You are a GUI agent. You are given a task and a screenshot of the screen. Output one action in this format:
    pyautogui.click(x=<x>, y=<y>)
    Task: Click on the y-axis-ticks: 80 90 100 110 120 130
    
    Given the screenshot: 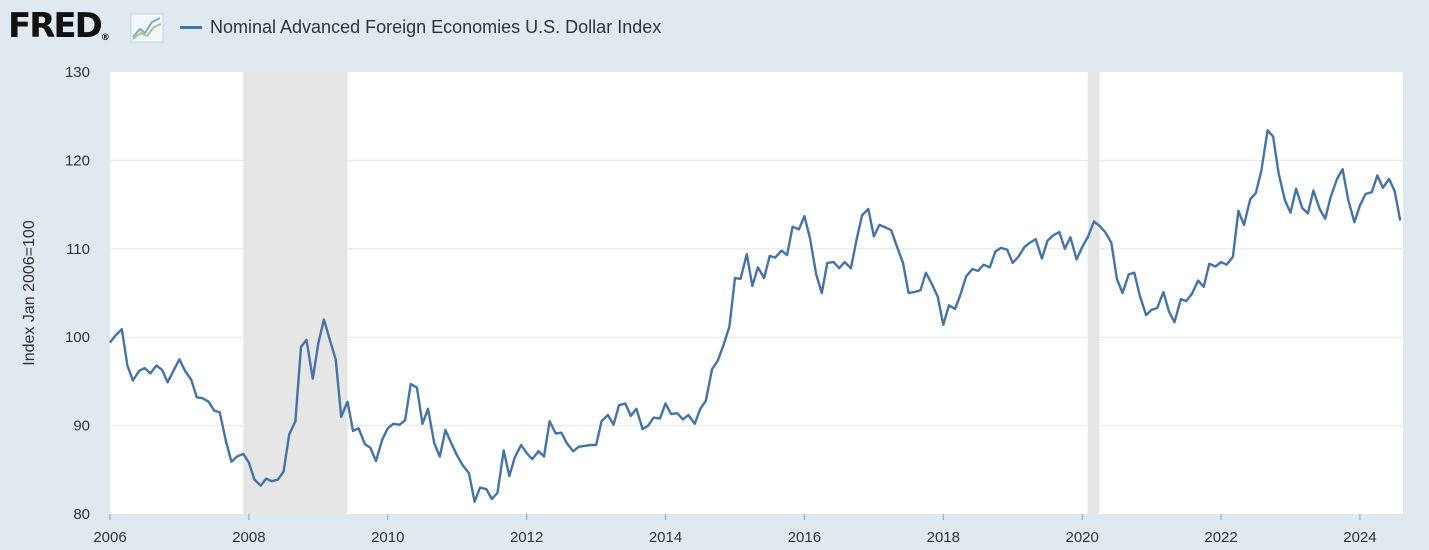 What is the action you would take?
    pyautogui.click(x=77, y=293)
    